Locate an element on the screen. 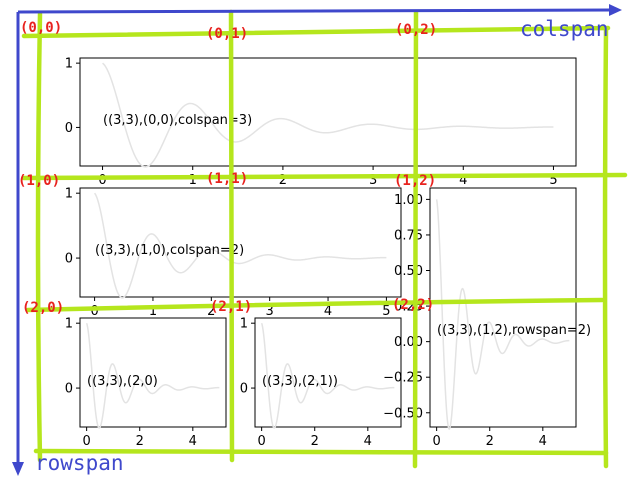 The image size is (640, 480). rowspan-label: rowspan is located at coordinates (79, 463).